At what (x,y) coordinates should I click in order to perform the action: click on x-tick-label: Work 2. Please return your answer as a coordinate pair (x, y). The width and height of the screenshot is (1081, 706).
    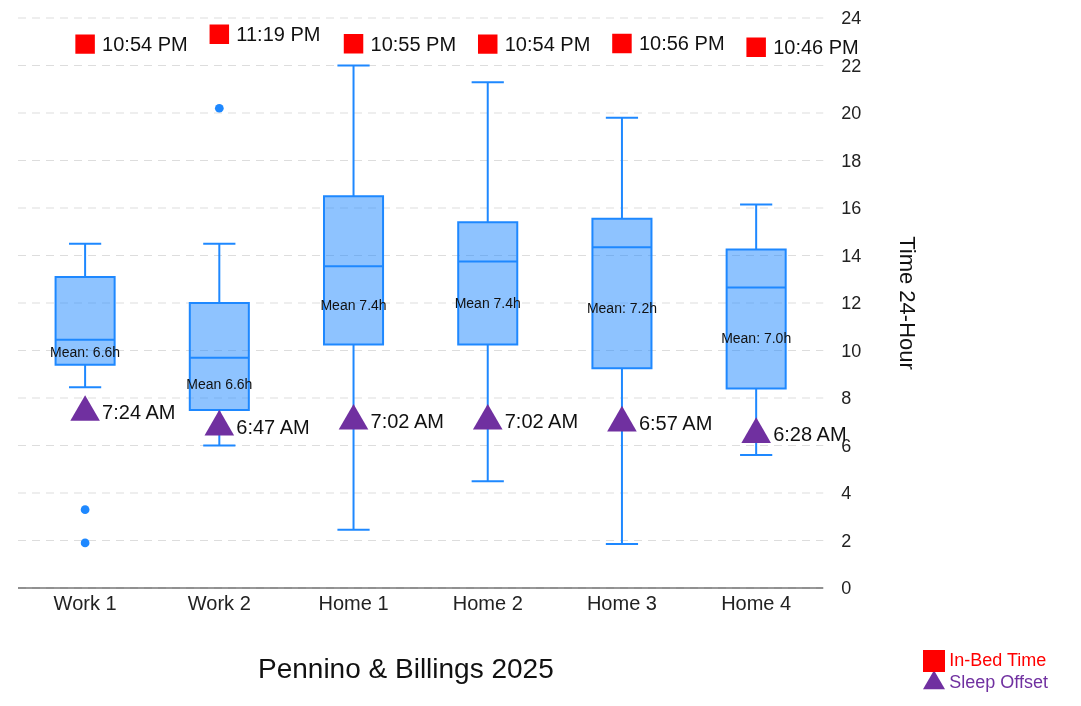
    Looking at the image, I should click on (219, 603).